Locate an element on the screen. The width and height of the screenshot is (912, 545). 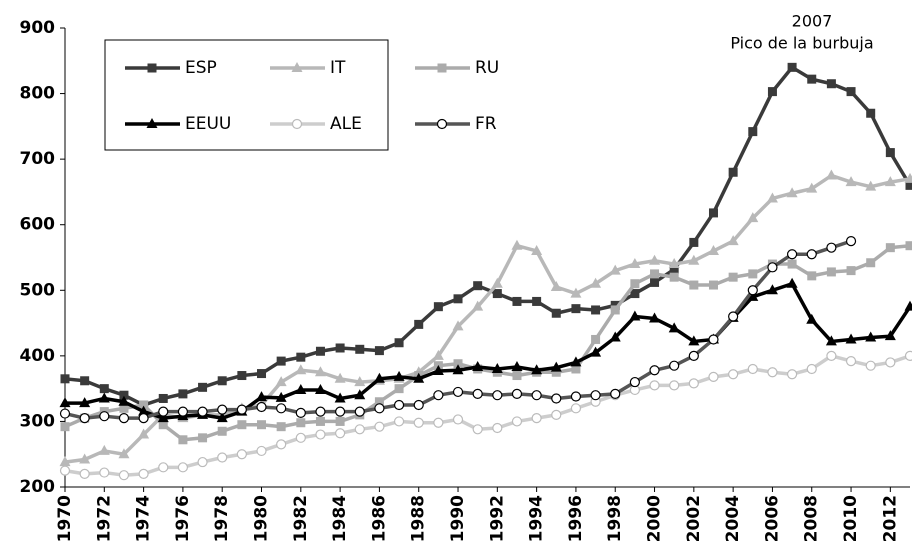
y-tick-label: 700 is located at coordinates (38, 159).